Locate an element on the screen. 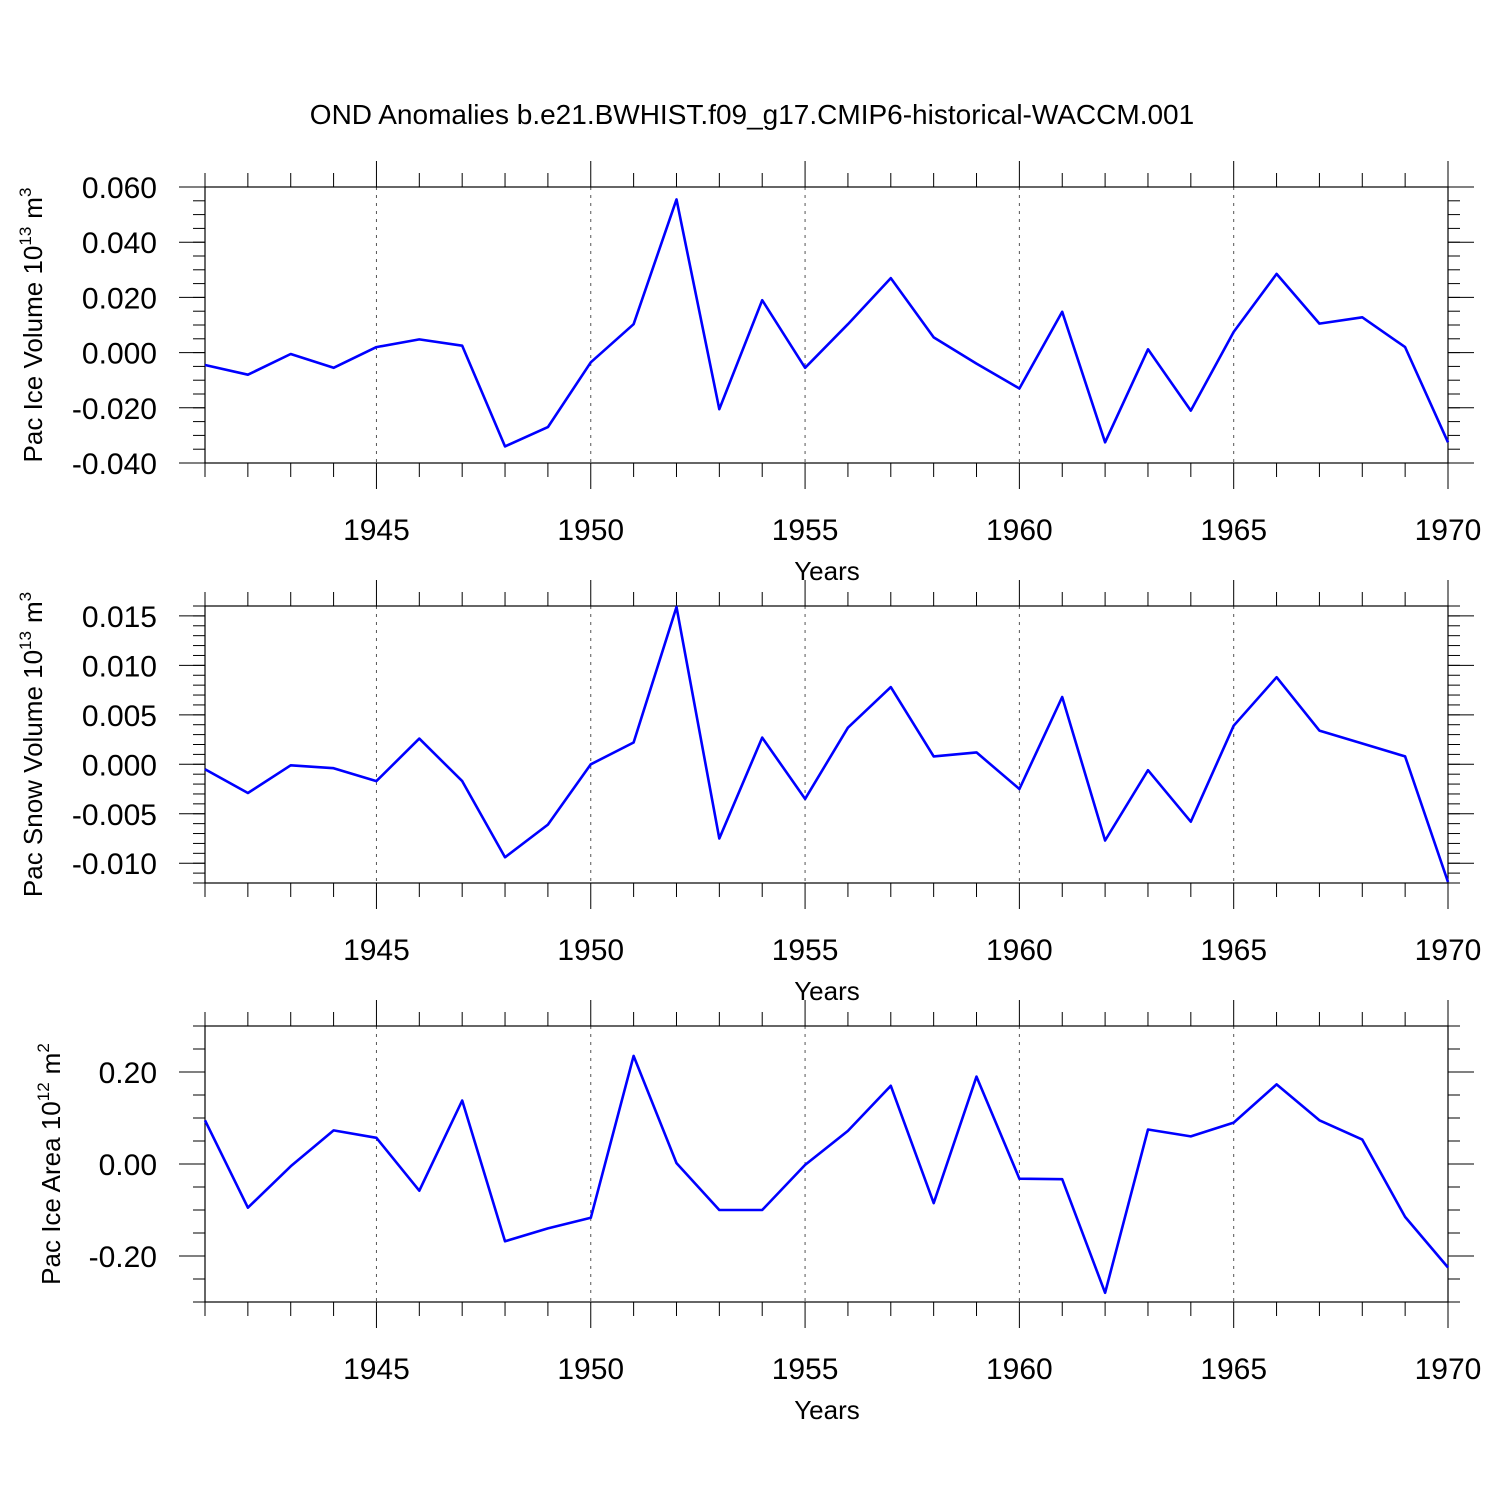  y-tick-label: 0.00 is located at coordinates (128, 1165).